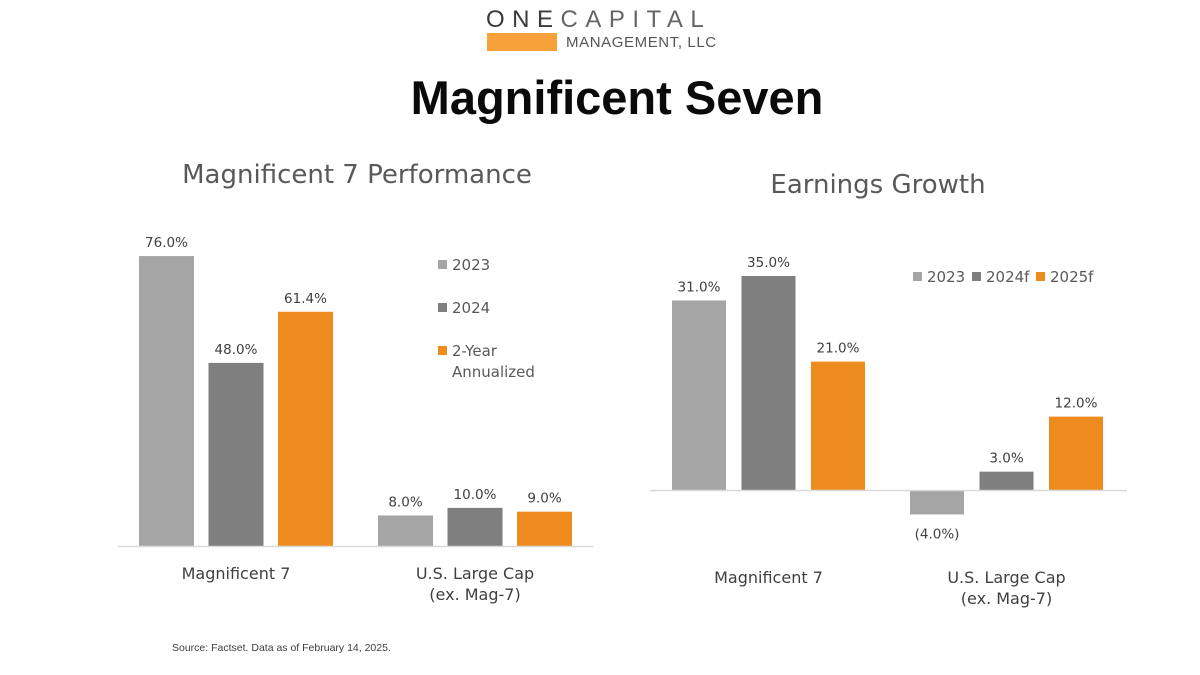 The height and width of the screenshot is (675, 1200). What do you see at coordinates (357, 175) in the screenshot?
I see `chart-title: Magnificent 7 Performance` at bounding box center [357, 175].